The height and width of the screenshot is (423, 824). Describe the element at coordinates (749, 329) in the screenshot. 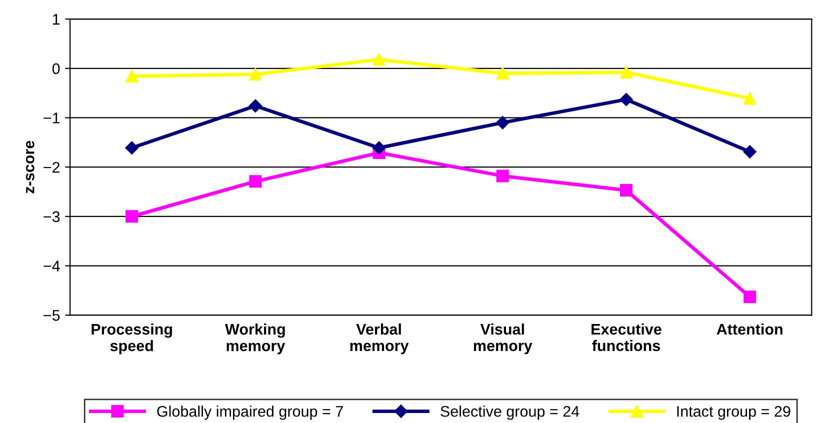

I see `x-tick-label: Attention` at that location.